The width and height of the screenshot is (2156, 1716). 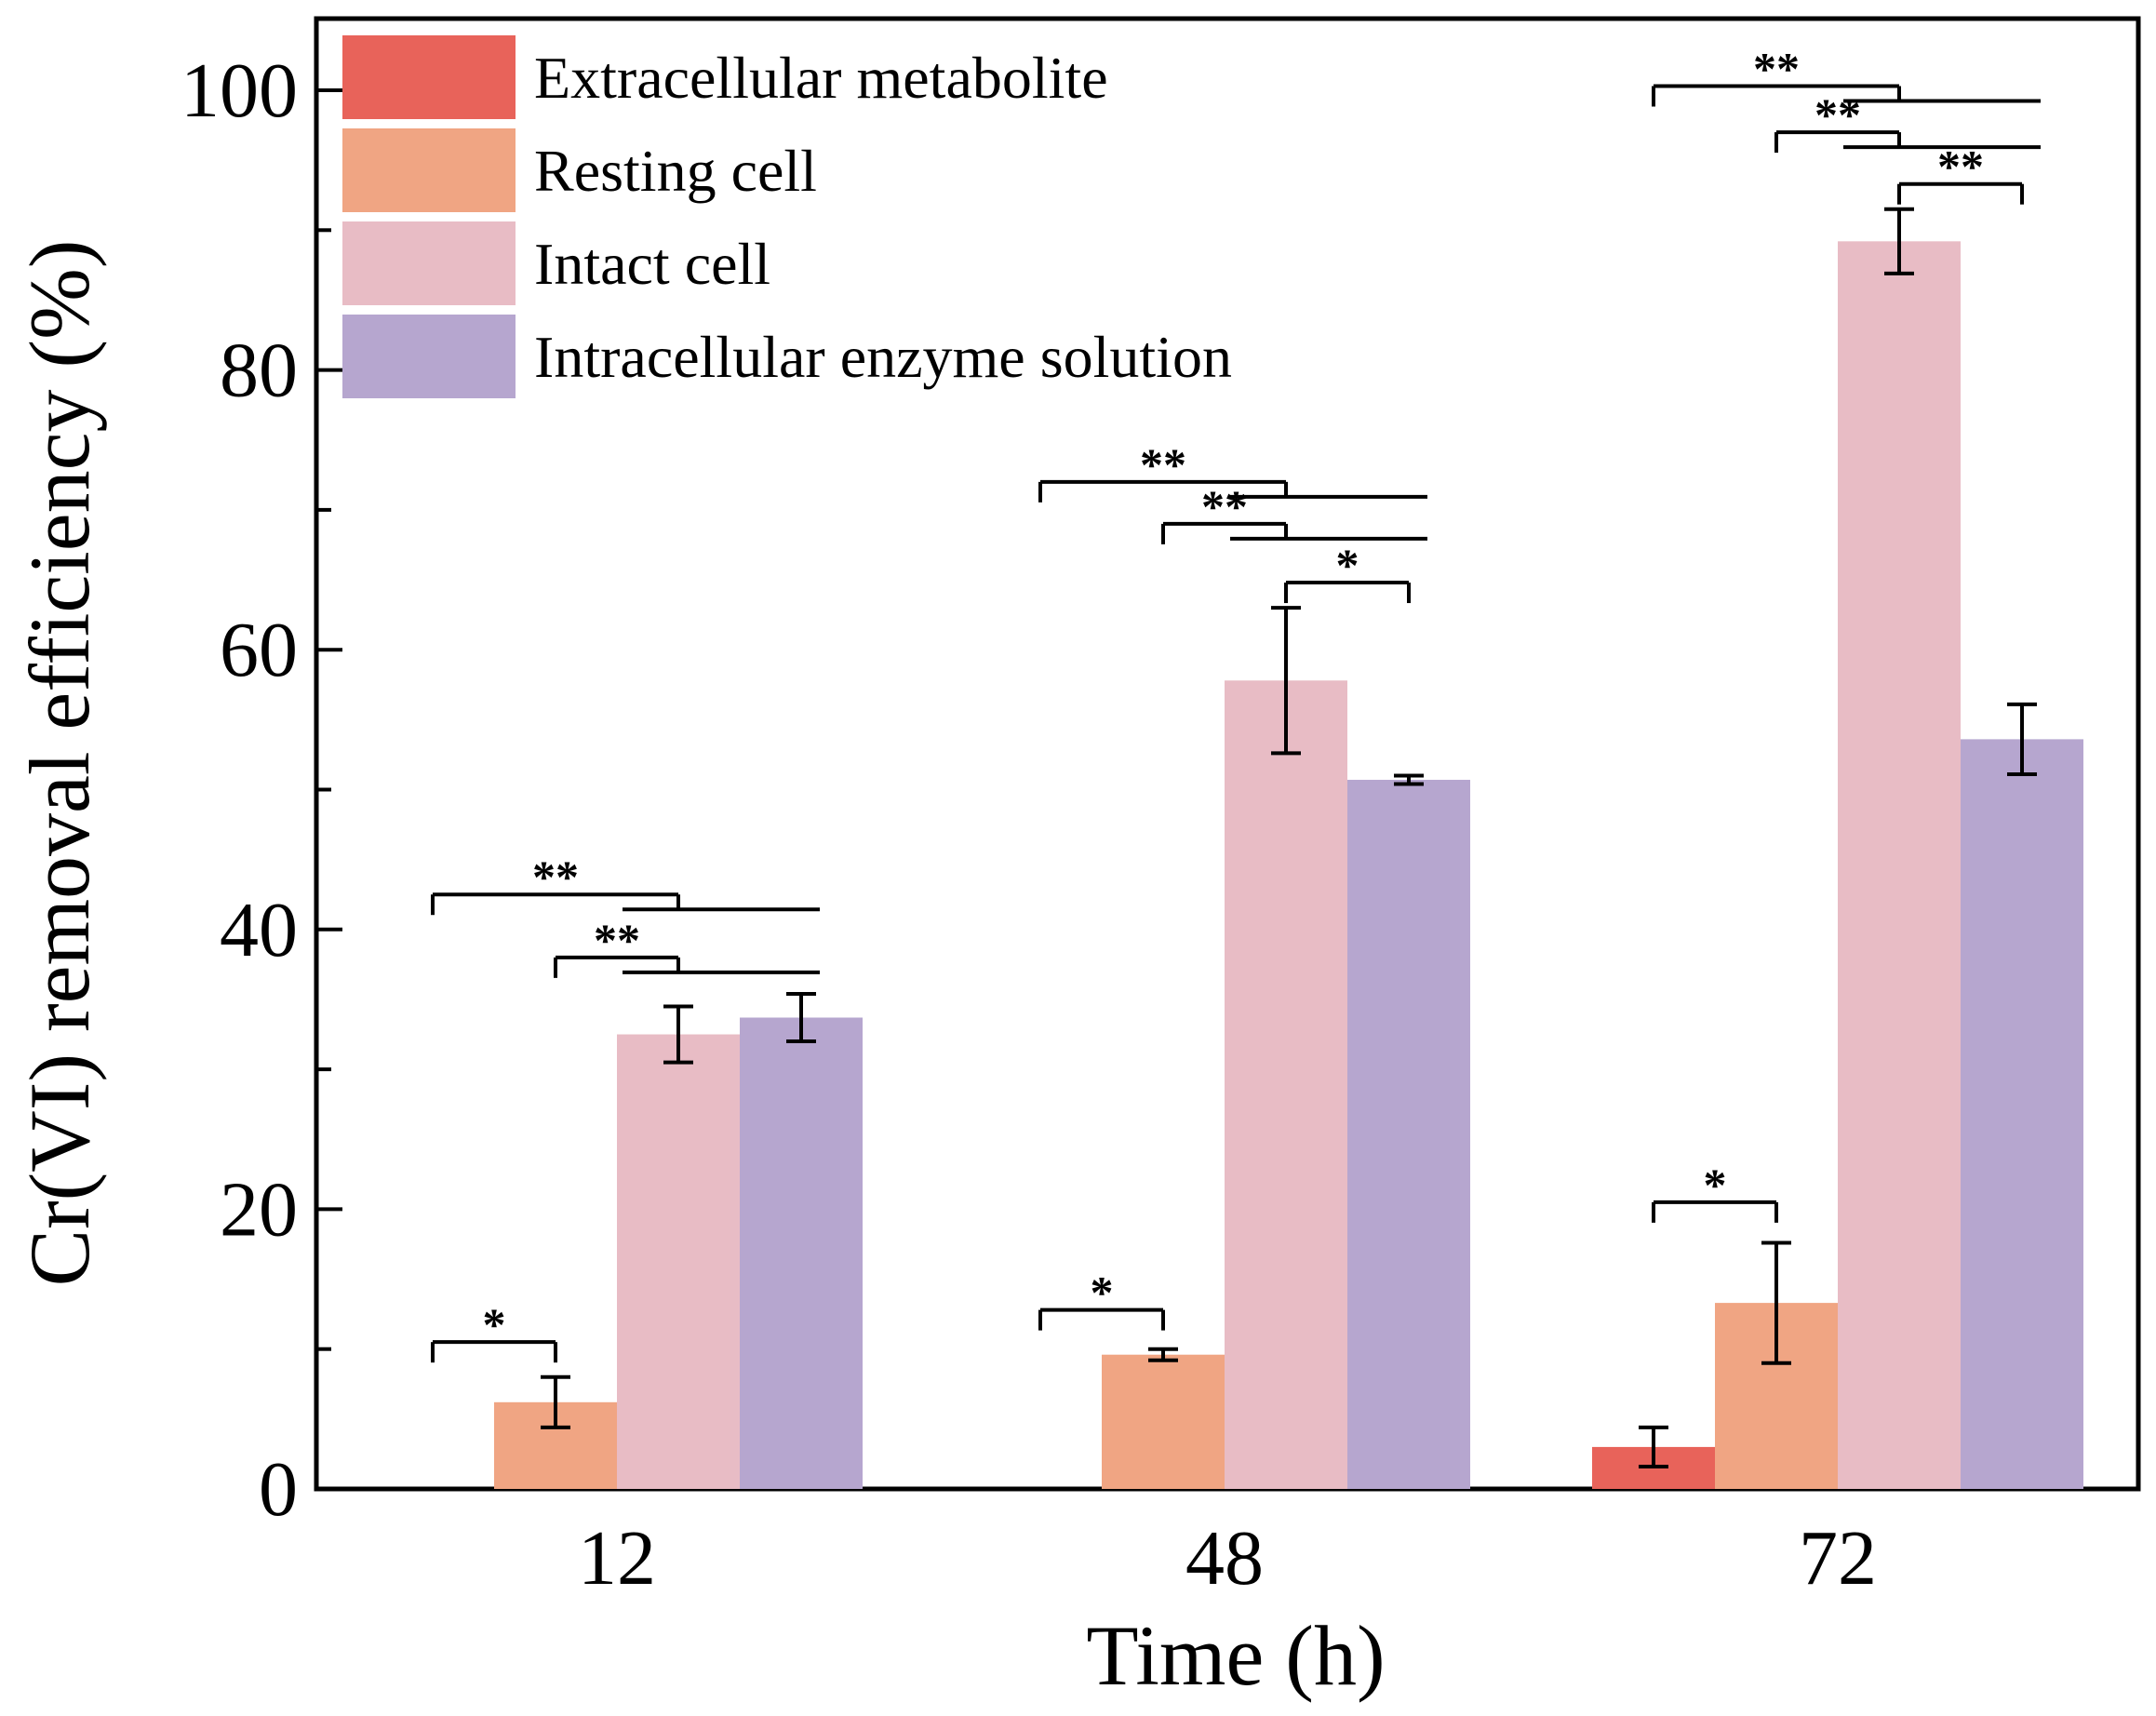 I want to click on legend-label: Resting cell, so click(x=676, y=171).